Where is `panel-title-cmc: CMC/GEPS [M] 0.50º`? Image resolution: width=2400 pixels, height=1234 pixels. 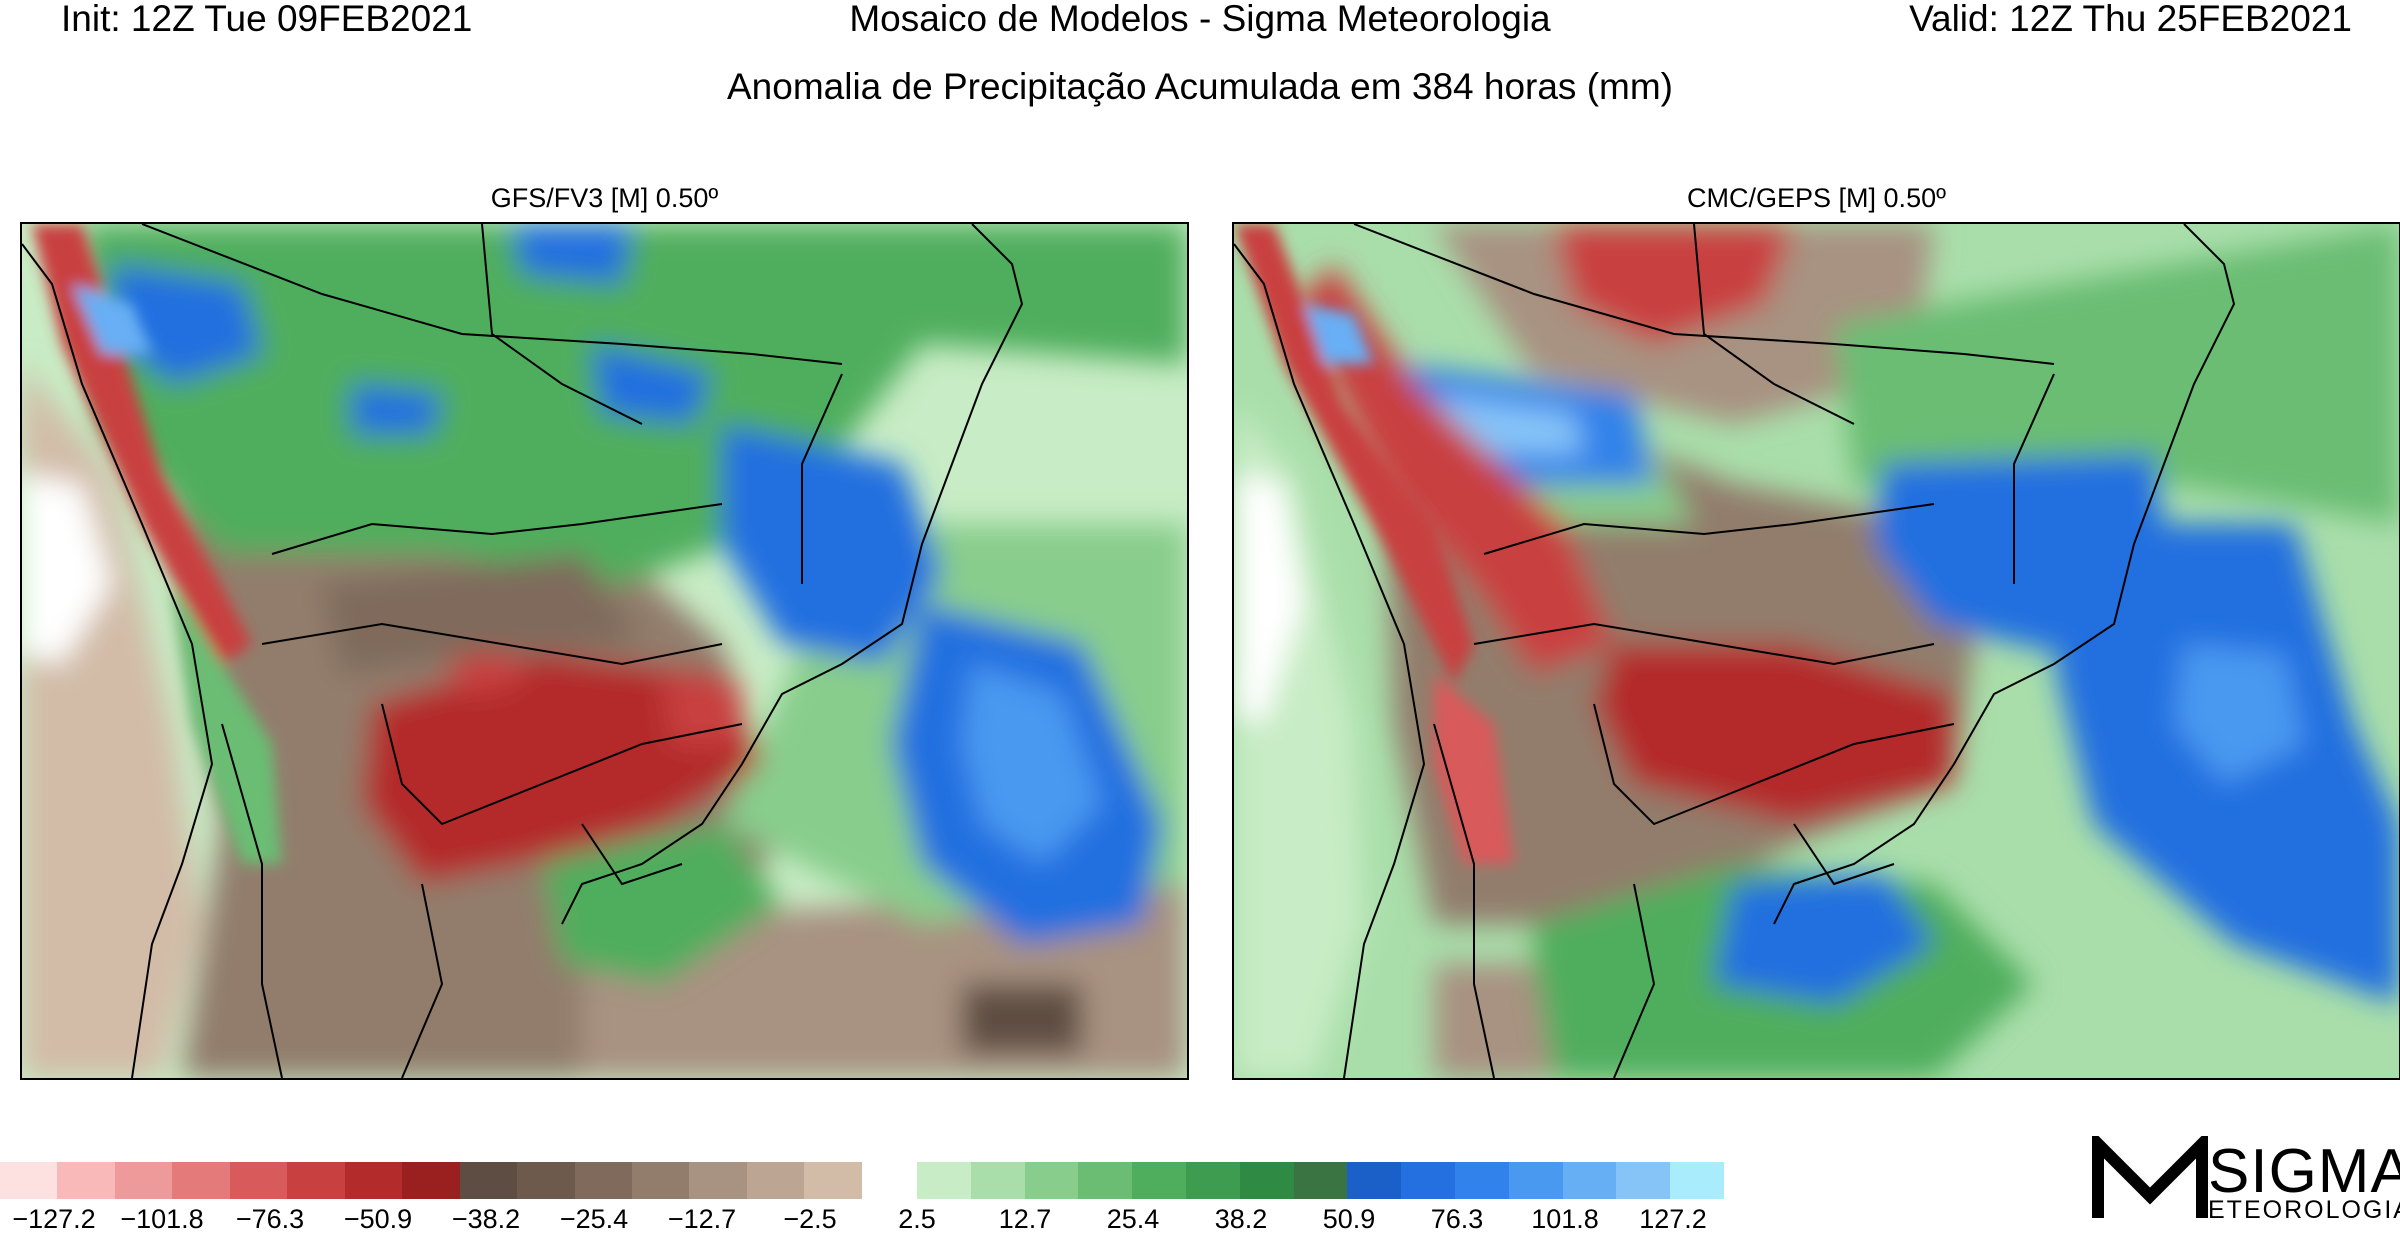 panel-title-cmc: CMC/GEPS [M] 0.50º is located at coordinates (1816, 198).